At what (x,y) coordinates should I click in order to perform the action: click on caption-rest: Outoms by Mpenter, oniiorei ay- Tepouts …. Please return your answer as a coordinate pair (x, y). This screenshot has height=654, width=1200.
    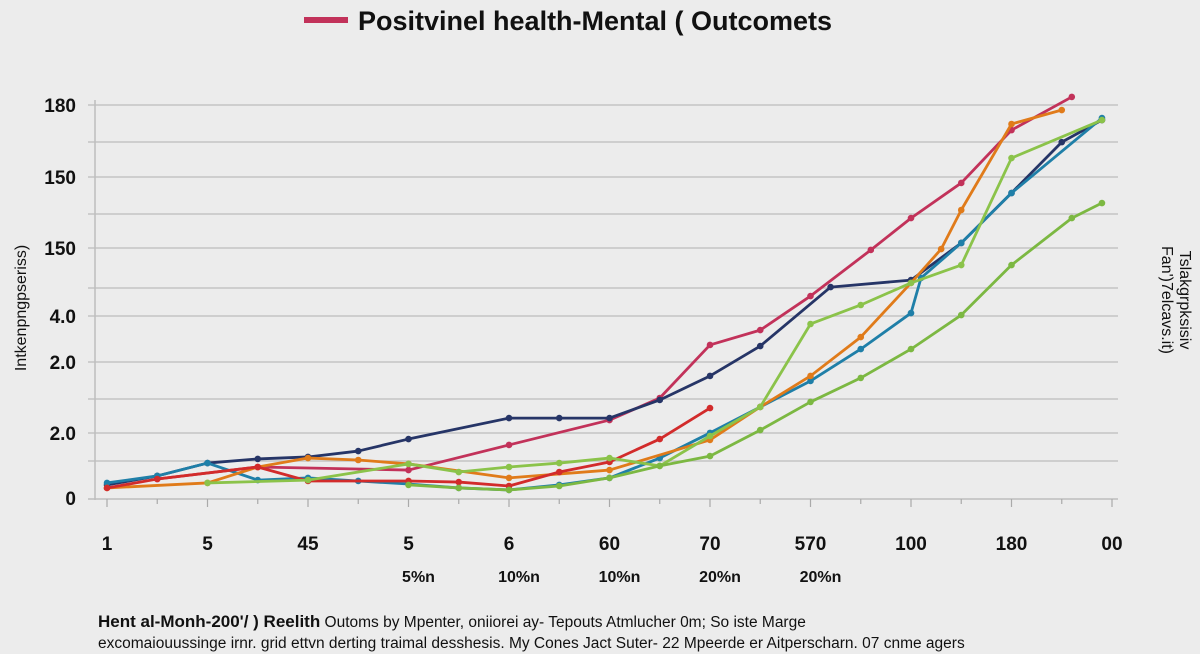
    Looking at the image, I should click on (563, 622).